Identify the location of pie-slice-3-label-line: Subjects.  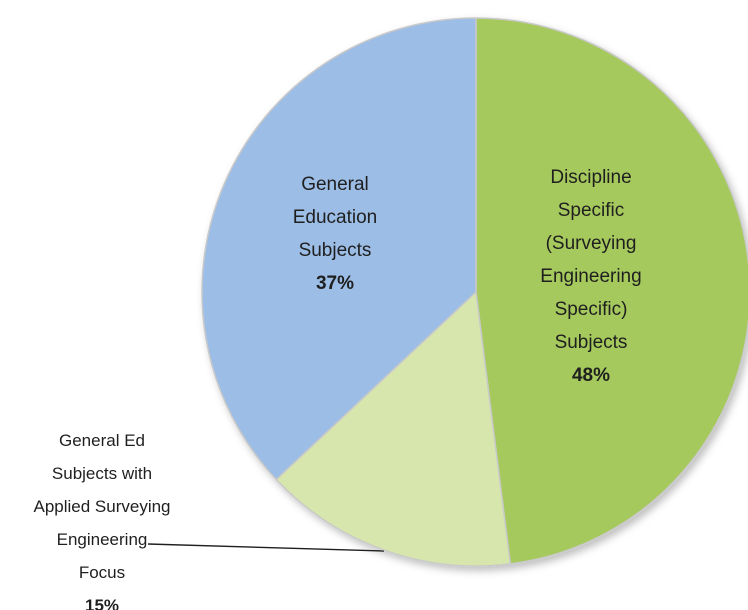
(335, 250).